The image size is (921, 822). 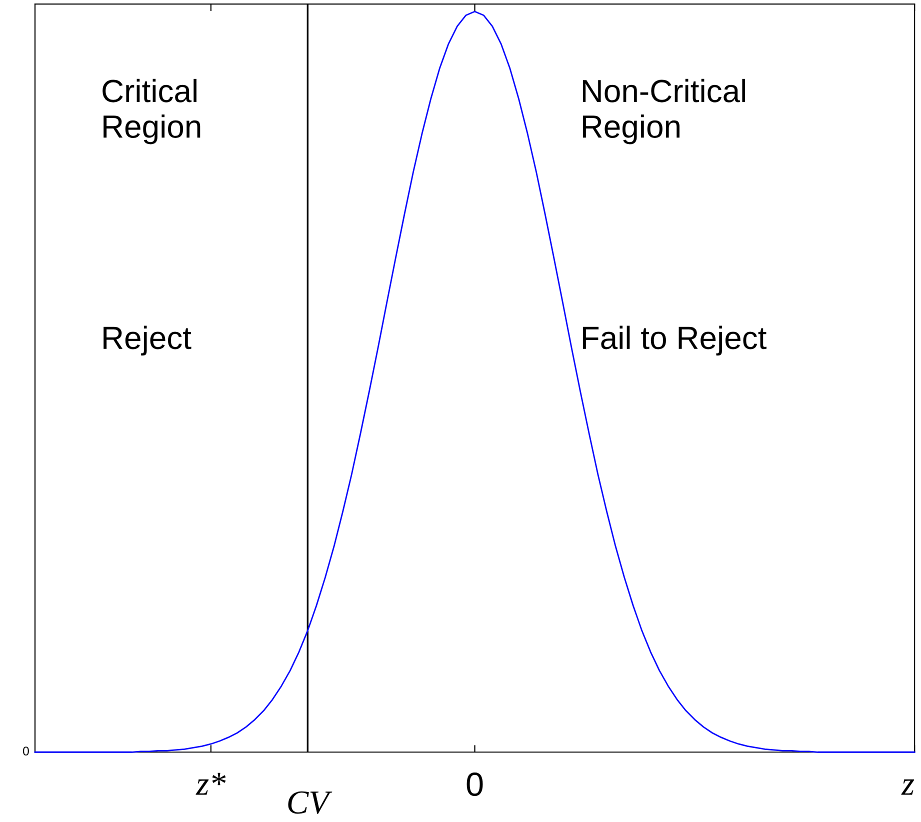 What do you see at coordinates (211, 783) in the screenshot?
I see `x-tick-label: z*` at bounding box center [211, 783].